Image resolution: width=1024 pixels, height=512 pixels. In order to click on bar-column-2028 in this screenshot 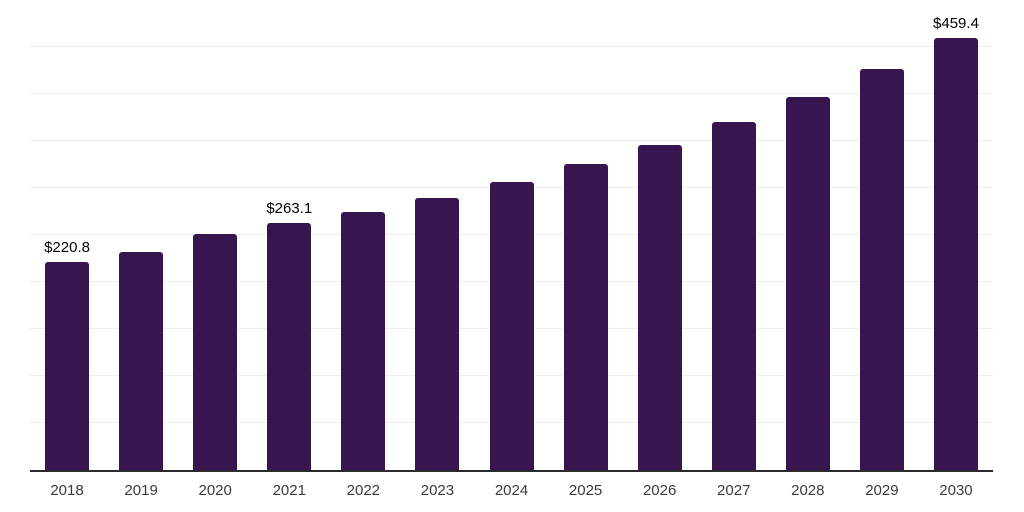, I will do `click(808, 235)`.